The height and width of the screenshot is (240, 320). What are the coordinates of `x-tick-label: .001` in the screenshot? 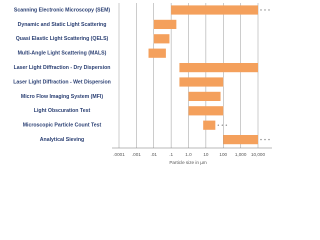 It's located at (136, 154).